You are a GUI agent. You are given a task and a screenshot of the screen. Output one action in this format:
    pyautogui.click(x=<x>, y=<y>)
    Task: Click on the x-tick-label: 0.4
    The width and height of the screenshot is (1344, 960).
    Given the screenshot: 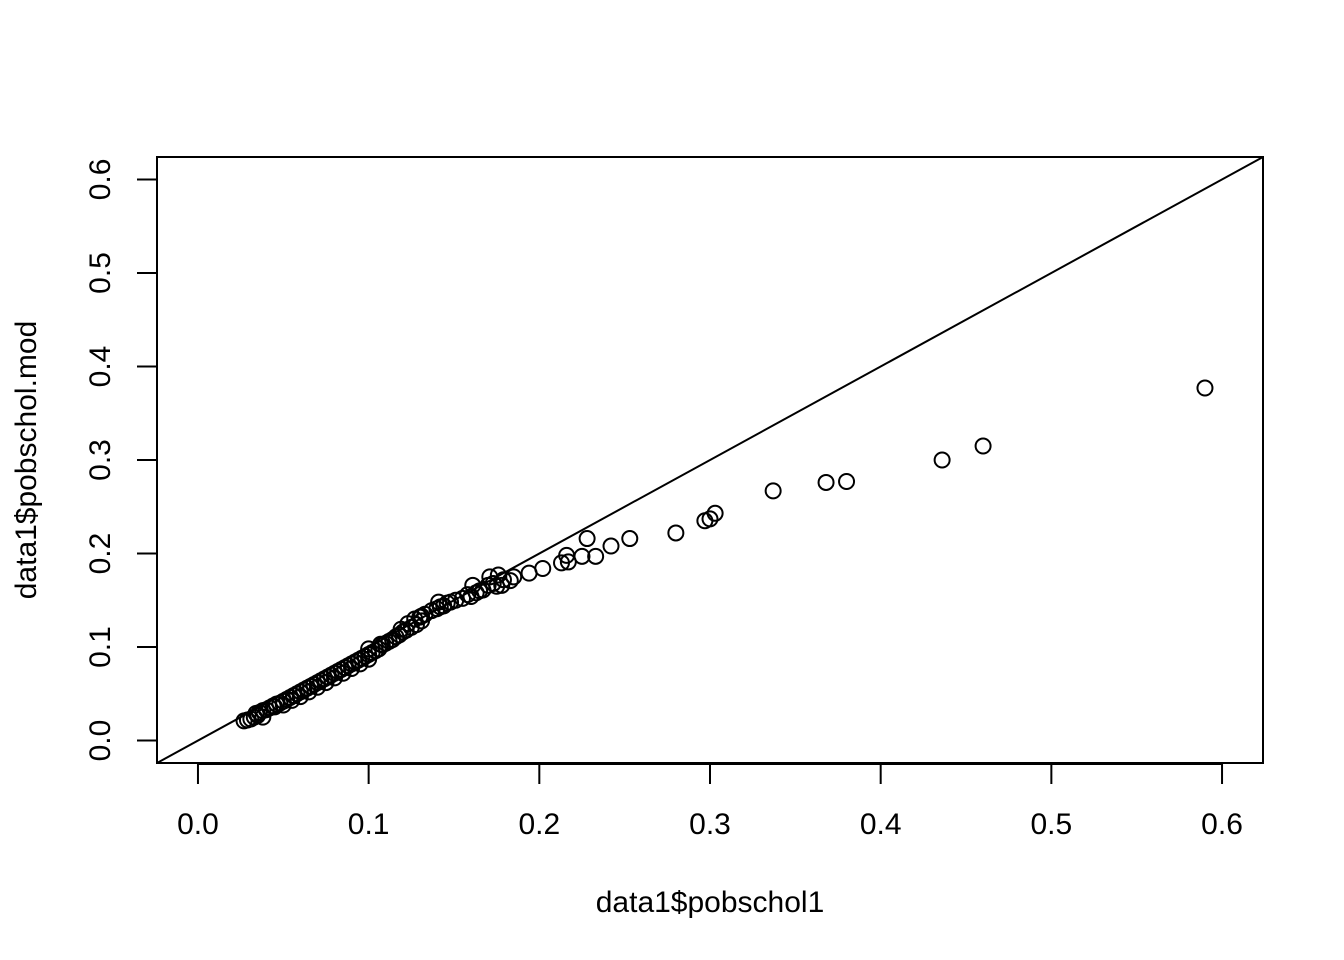 What is the action you would take?
    pyautogui.click(x=881, y=824)
    